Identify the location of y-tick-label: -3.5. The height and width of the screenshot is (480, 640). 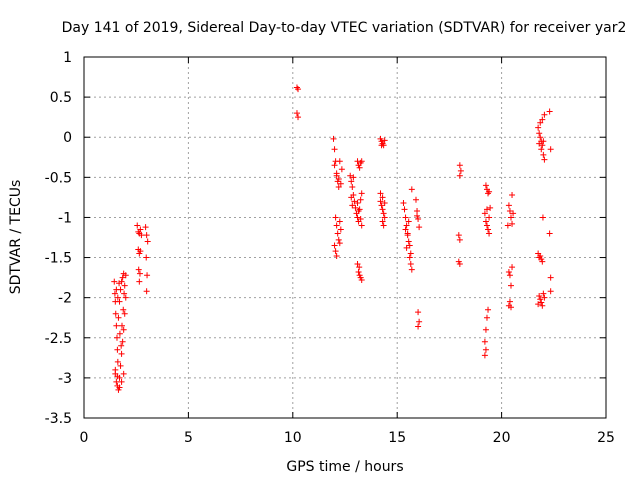
(58, 419).